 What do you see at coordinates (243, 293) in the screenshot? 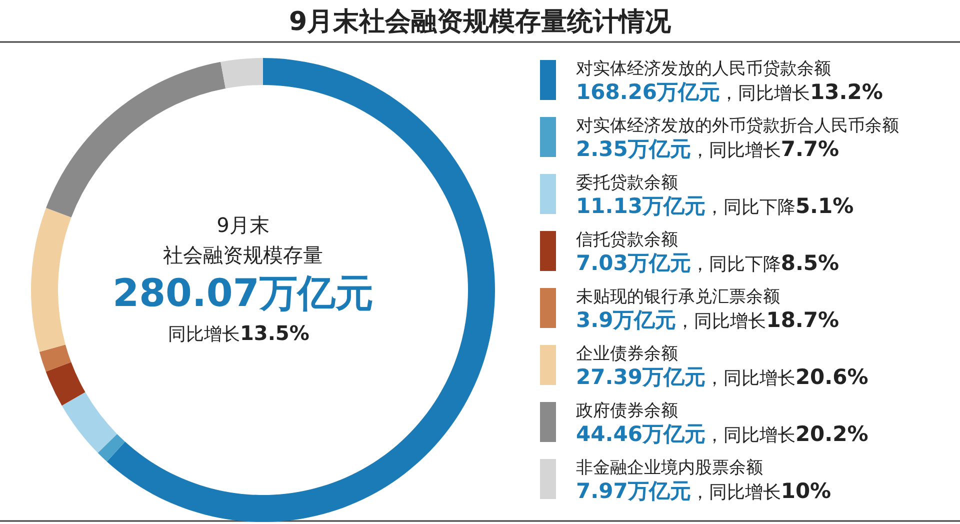
I see `text: 280.07万亿元` at bounding box center [243, 293].